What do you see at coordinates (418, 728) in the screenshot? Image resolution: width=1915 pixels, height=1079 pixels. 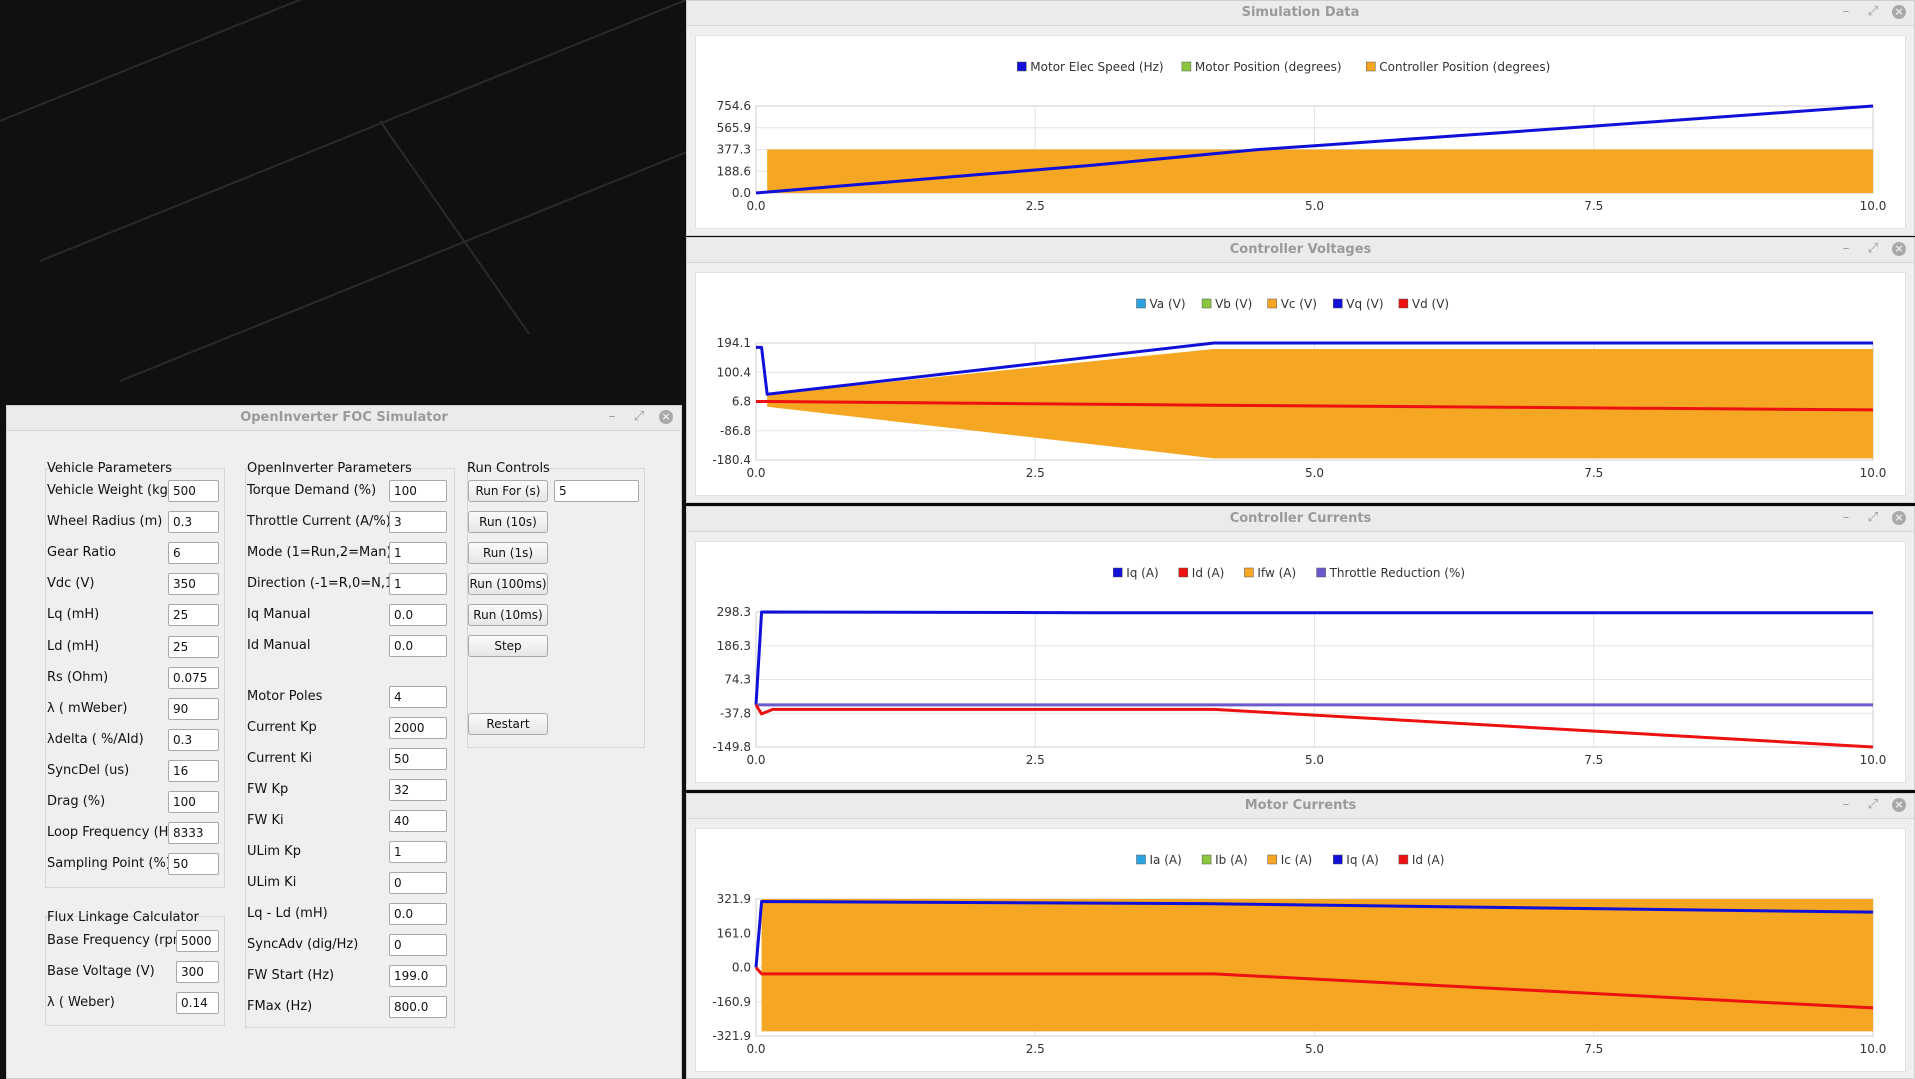 I see `oi-param-input: 2000` at bounding box center [418, 728].